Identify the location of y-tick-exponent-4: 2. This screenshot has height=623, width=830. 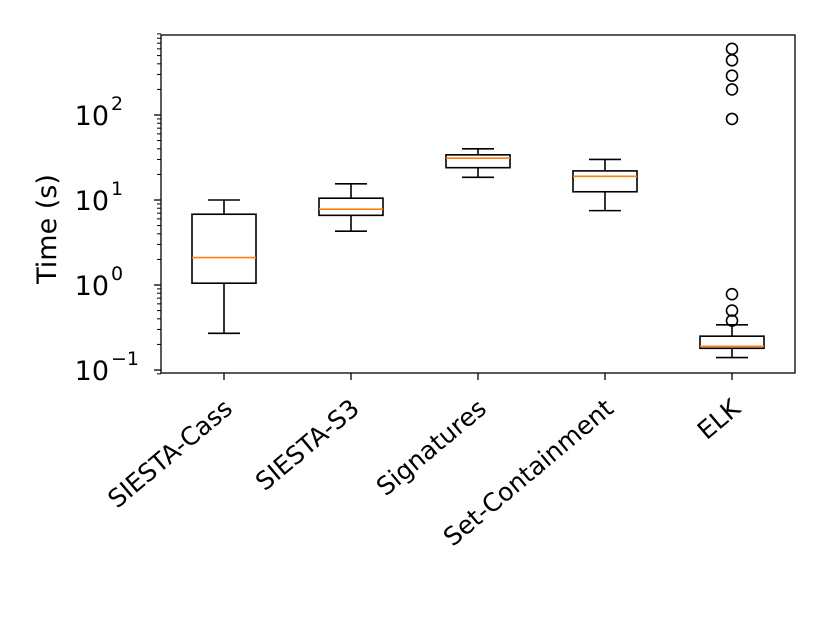
(117, 104).